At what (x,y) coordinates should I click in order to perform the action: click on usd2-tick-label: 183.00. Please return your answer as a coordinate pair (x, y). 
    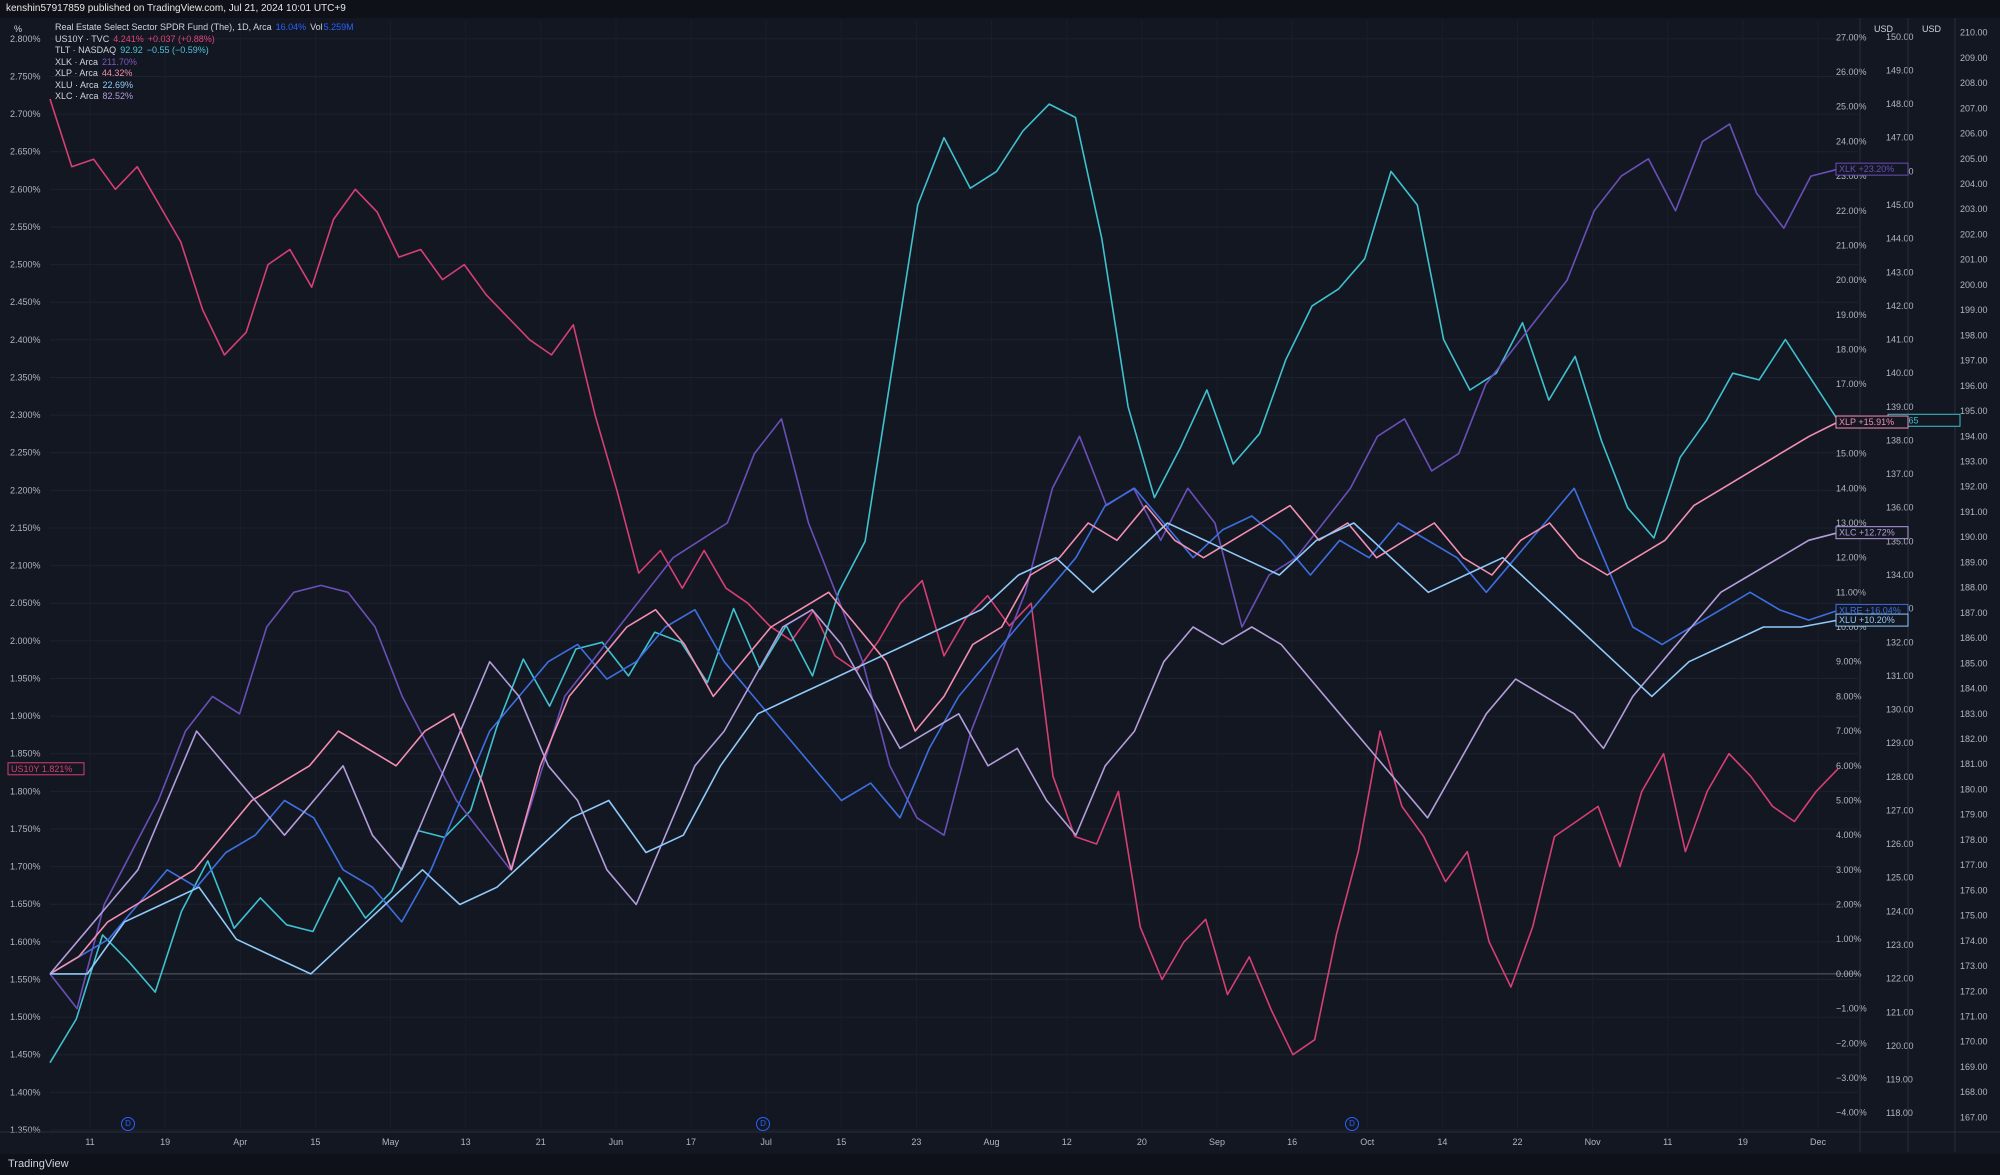
    Looking at the image, I should click on (1974, 714).